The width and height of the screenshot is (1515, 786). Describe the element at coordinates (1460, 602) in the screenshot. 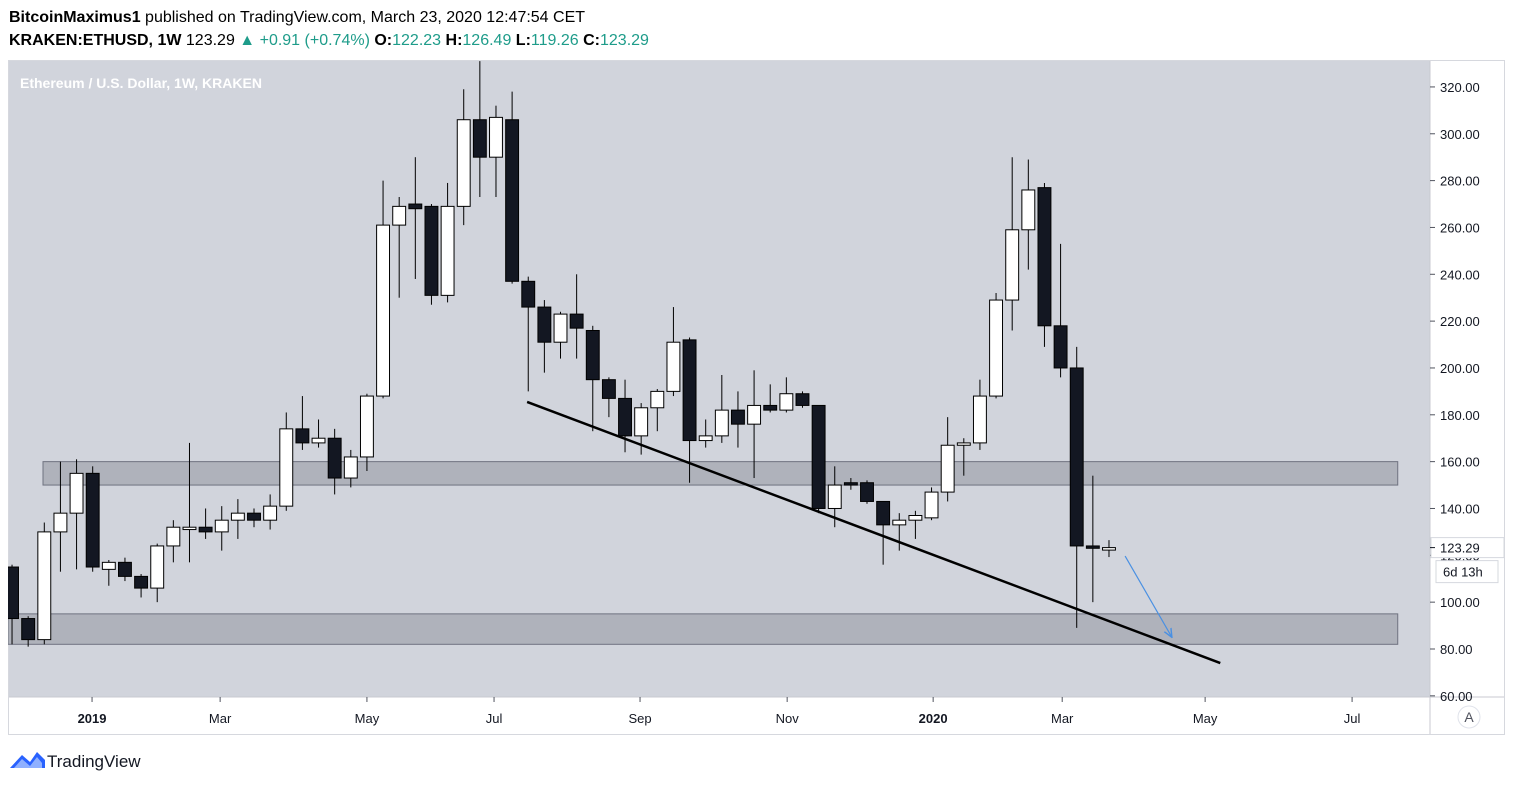

I see `y-tick-label: 100.00` at that location.